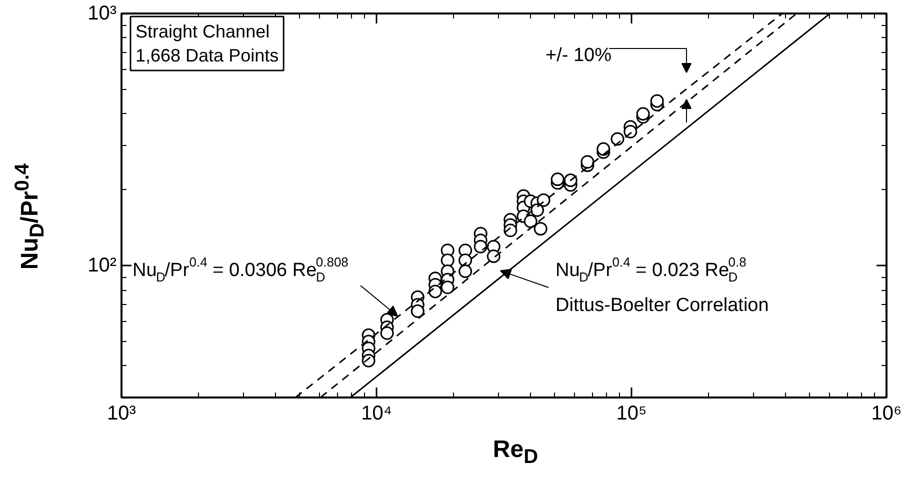 The width and height of the screenshot is (911, 483). What do you see at coordinates (376, 413) in the screenshot?
I see `x-tick-label: 10⁴` at bounding box center [376, 413].